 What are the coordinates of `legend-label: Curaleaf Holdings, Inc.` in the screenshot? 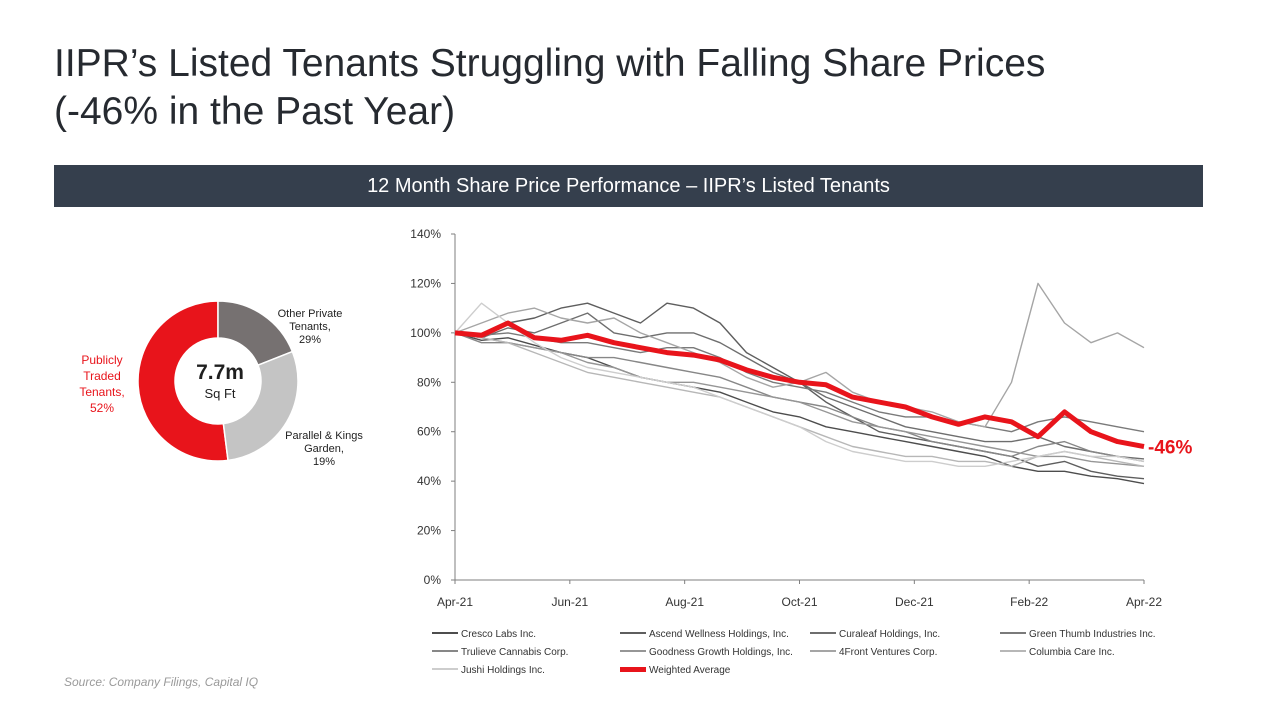 It's located at (890, 634).